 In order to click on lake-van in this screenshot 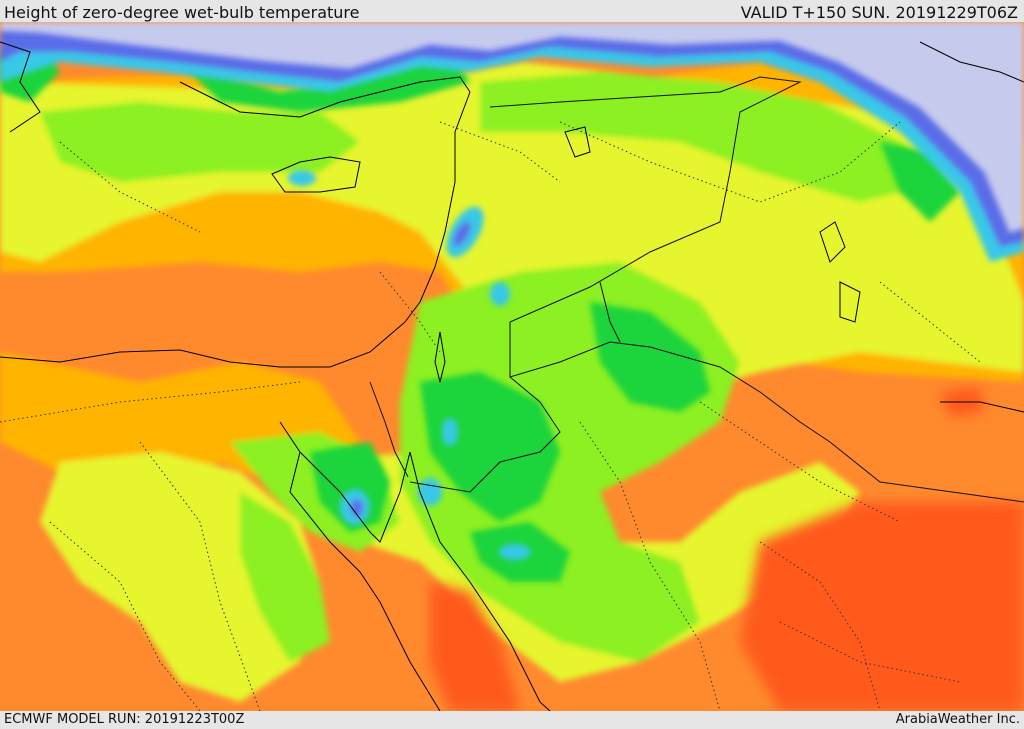, I will do `click(577, 142)`.